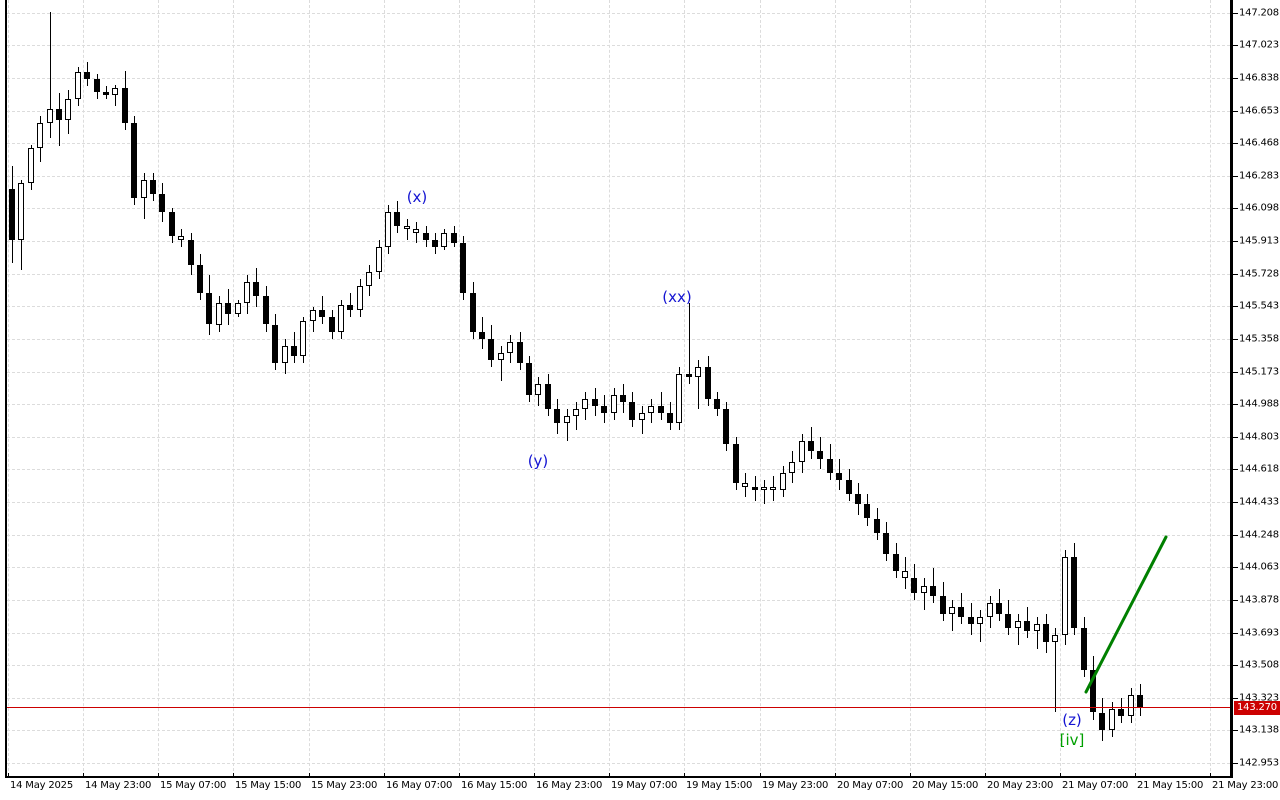  What do you see at coordinates (1259, 730) in the screenshot?
I see `price-axis-label: 143.138` at bounding box center [1259, 730].